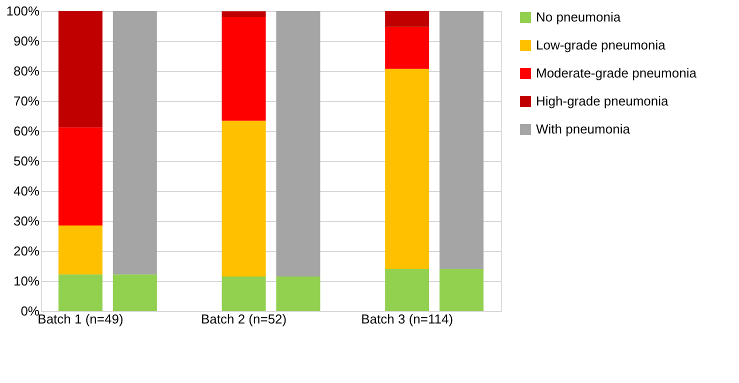  I want to click on legend-label: Low-grade pneumonia, so click(601, 45).